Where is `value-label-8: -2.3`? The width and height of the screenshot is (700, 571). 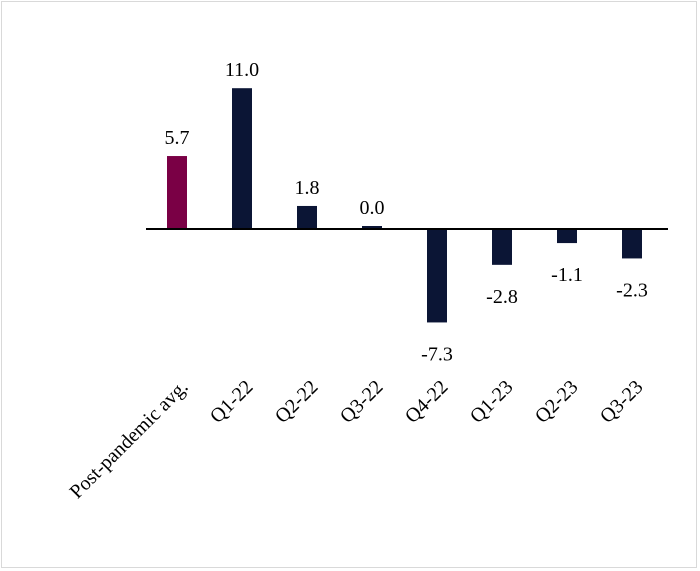
value-label-8: -2.3 is located at coordinates (632, 290).